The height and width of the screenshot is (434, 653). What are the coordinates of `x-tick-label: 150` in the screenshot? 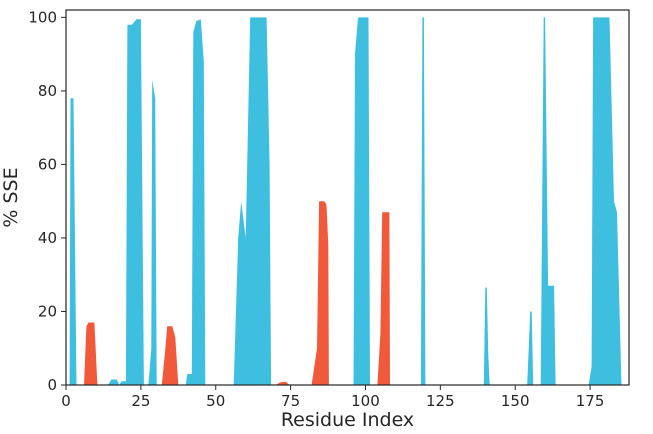 It's located at (515, 401).